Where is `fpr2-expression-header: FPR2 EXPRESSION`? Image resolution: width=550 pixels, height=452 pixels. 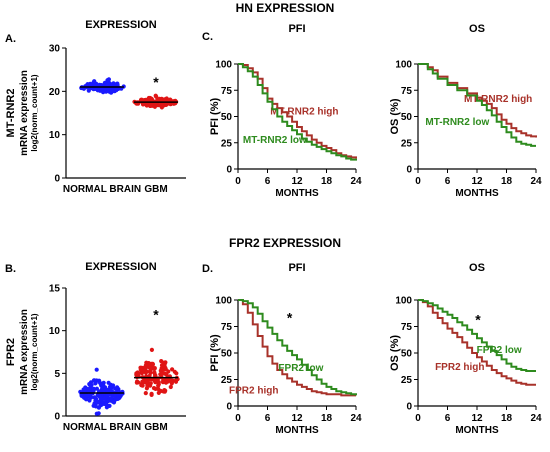
fpr2-expression-header: FPR2 EXPRESSION is located at coordinates (285, 243).